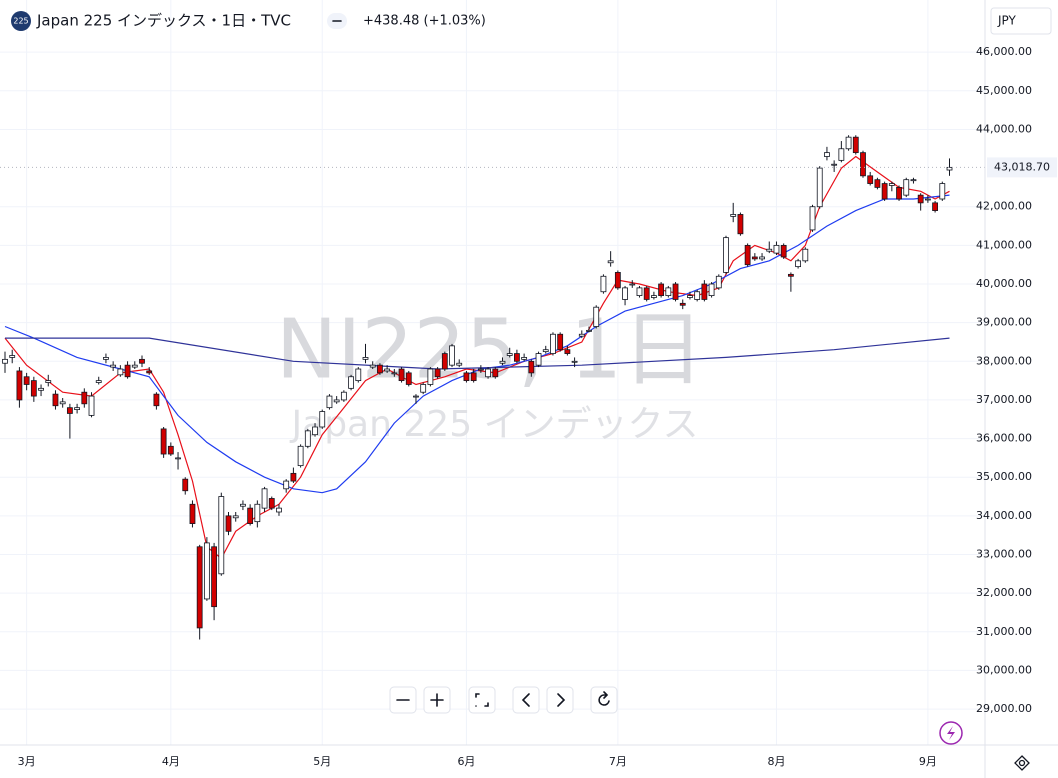 The width and height of the screenshot is (1058, 778). I want to click on symbol-title: Japan 225 インデックス・1日・TVC, so click(163, 21).